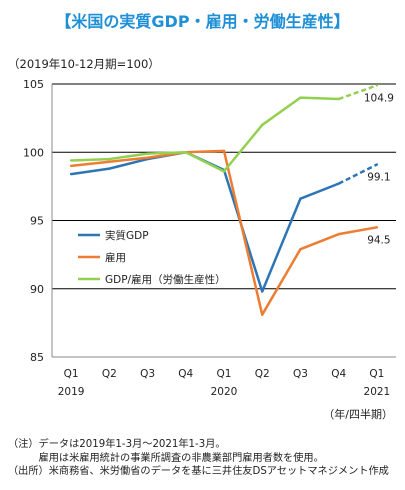 The image size is (405, 490). What do you see at coordinates (166, 458) in the screenshot?
I see `footnote-line: 雇用は米雇用統計の事業所調査の非農業部門雇用者数を使用。` at bounding box center [166, 458].